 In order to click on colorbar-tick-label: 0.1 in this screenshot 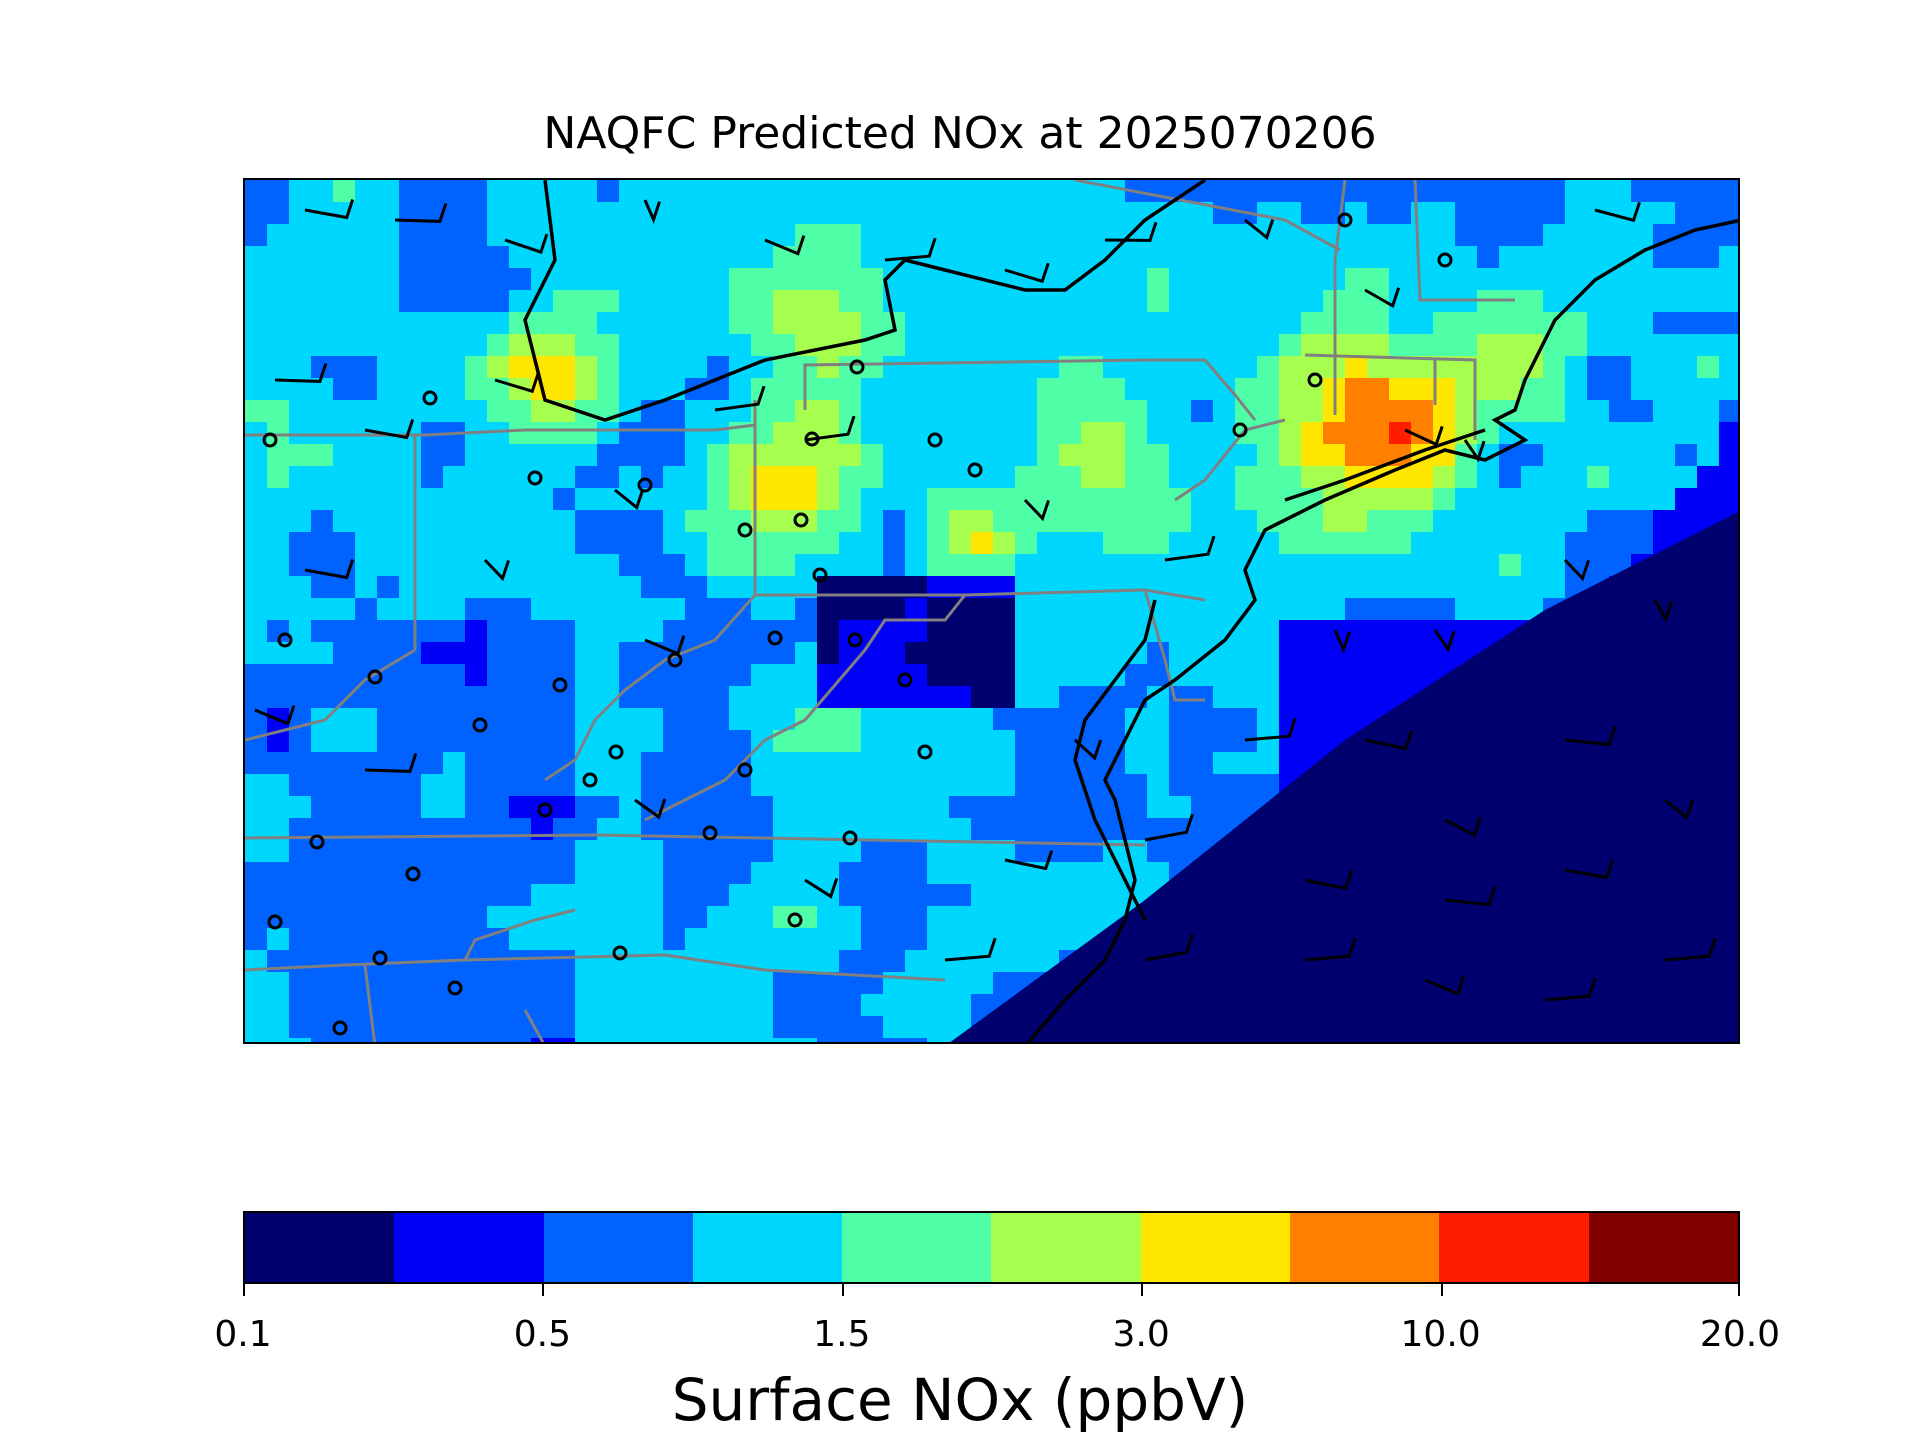, I will do `click(243, 1334)`.